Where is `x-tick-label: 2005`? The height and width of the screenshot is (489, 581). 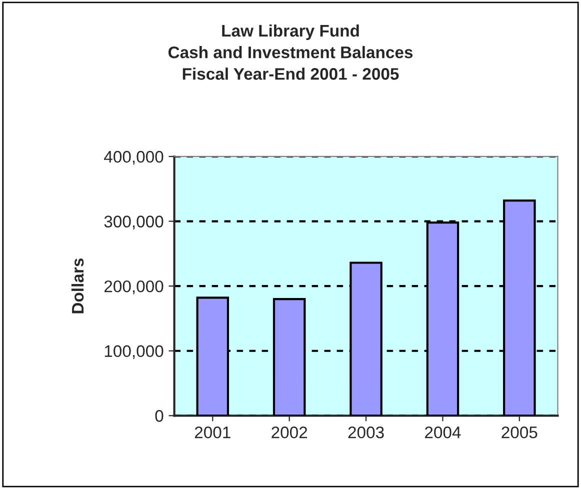 x-tick-label: 2005 is located at coordinates (520, 432).